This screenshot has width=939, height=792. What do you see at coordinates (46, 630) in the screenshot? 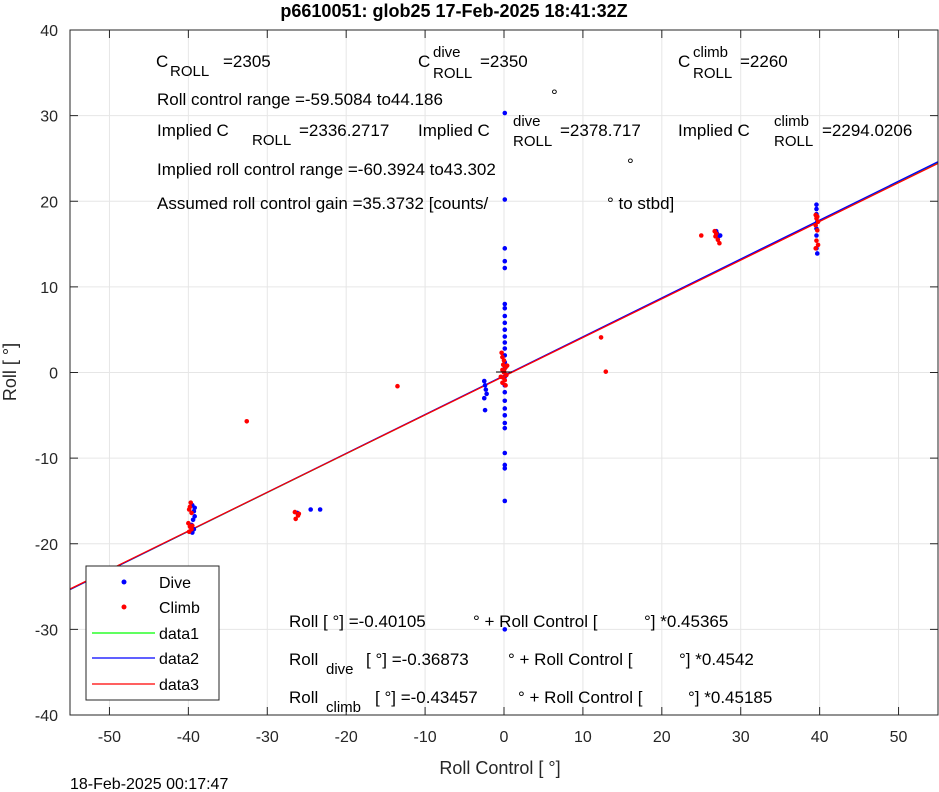
I see `y-tick-label: -30` at bounding box center [46, 630].